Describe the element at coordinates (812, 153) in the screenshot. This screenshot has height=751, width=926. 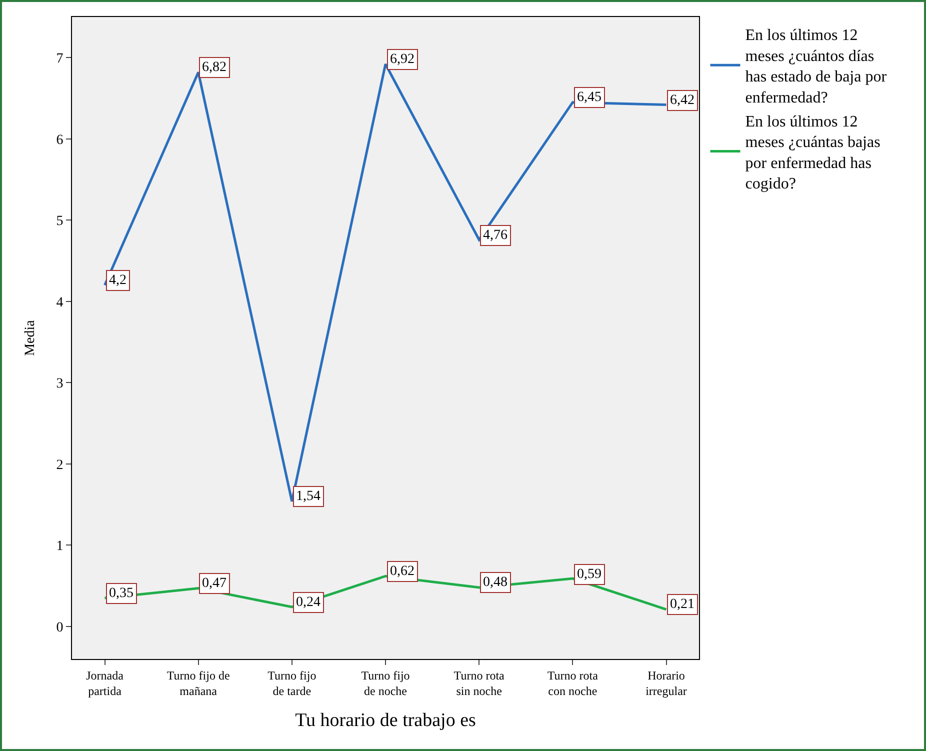
I see `legend-label: En los últimos 12 meses ¿cuántas bajas por enfermedad has cogido?` at that location.